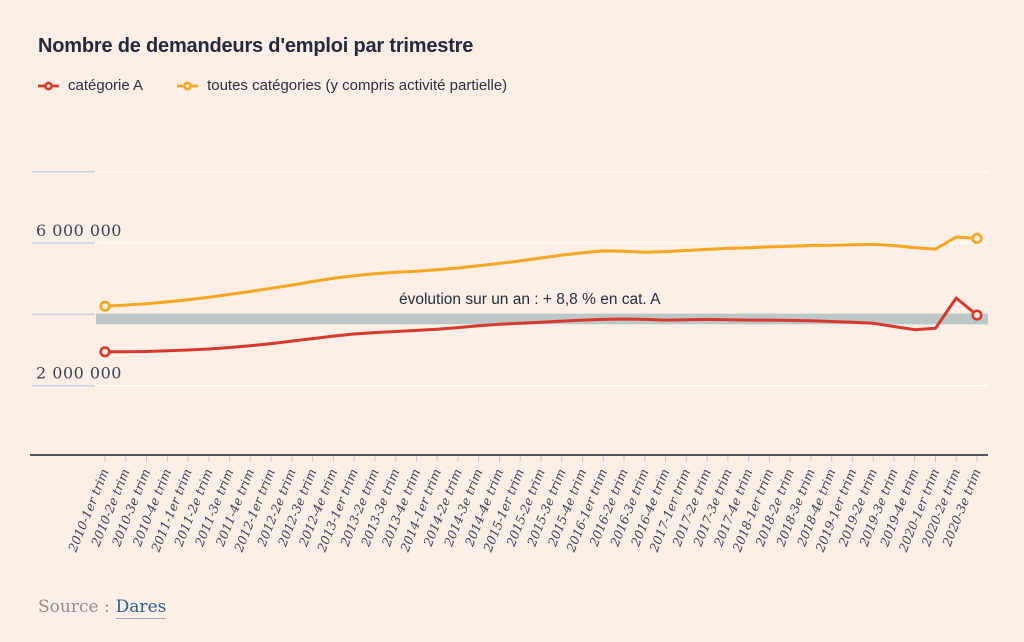 Image resolution: width=1024 pixels, height=642 pixels. I want to click on legend-label: catégorie A, so click(106, 85).